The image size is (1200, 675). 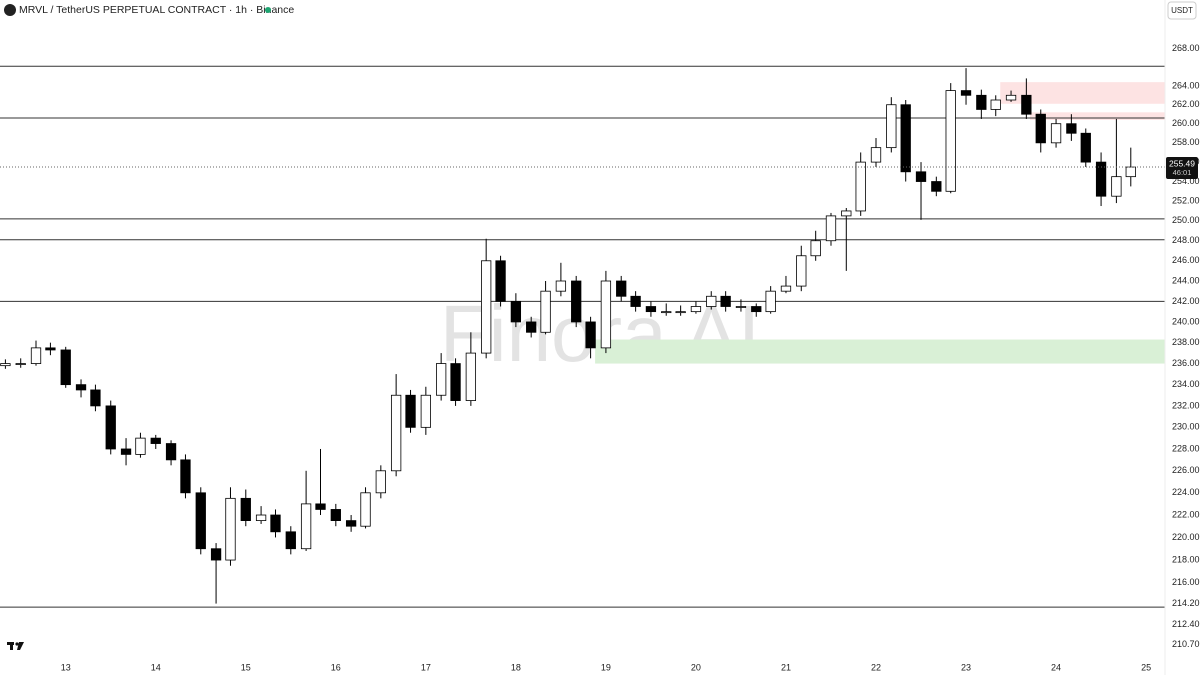 What do you see at coordinates (1186, 537) in the screenshot?
I see `y-tick-label: 220.00` at bounding box center [1186, 537].